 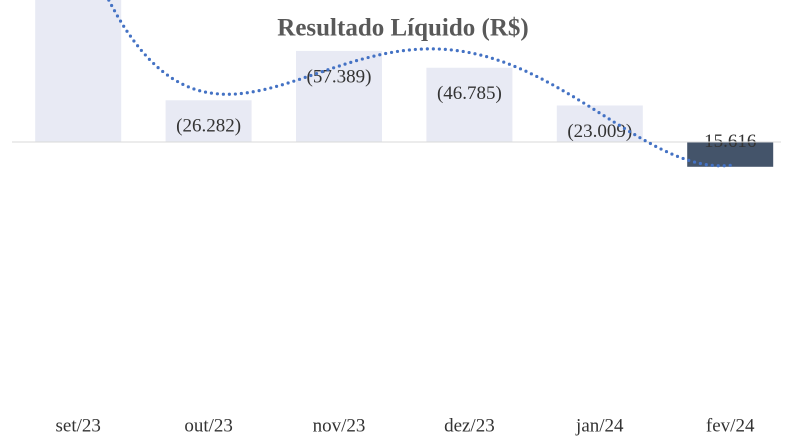 What do you see at coordinates (469, 425) in the screenshot?
I see `x-tick-label: dez/23` at bounding box center [469, 425].